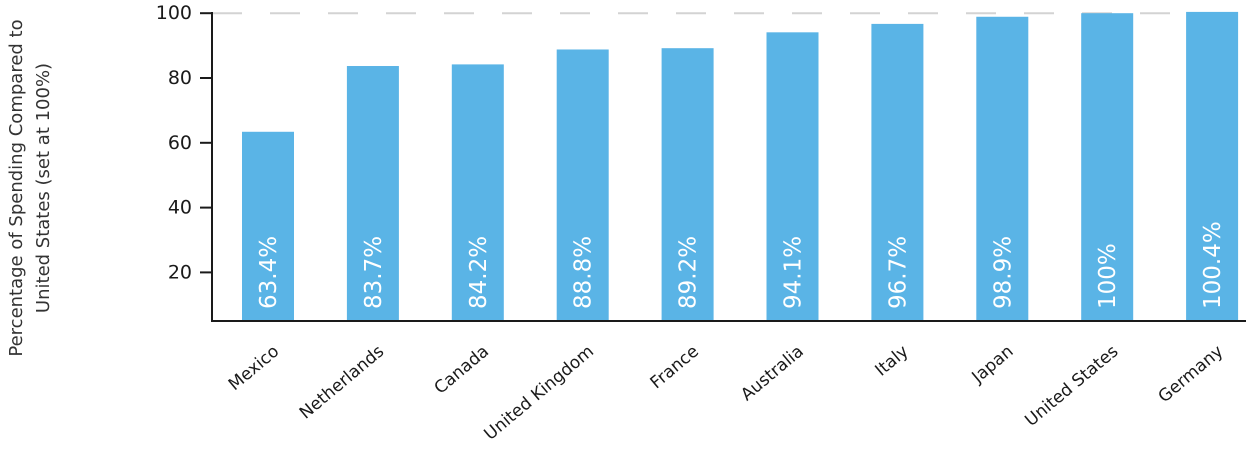 This screenshot has width=1248, height=476. I want to click on x-tick-label: United Kingdom, so click(539, 393).